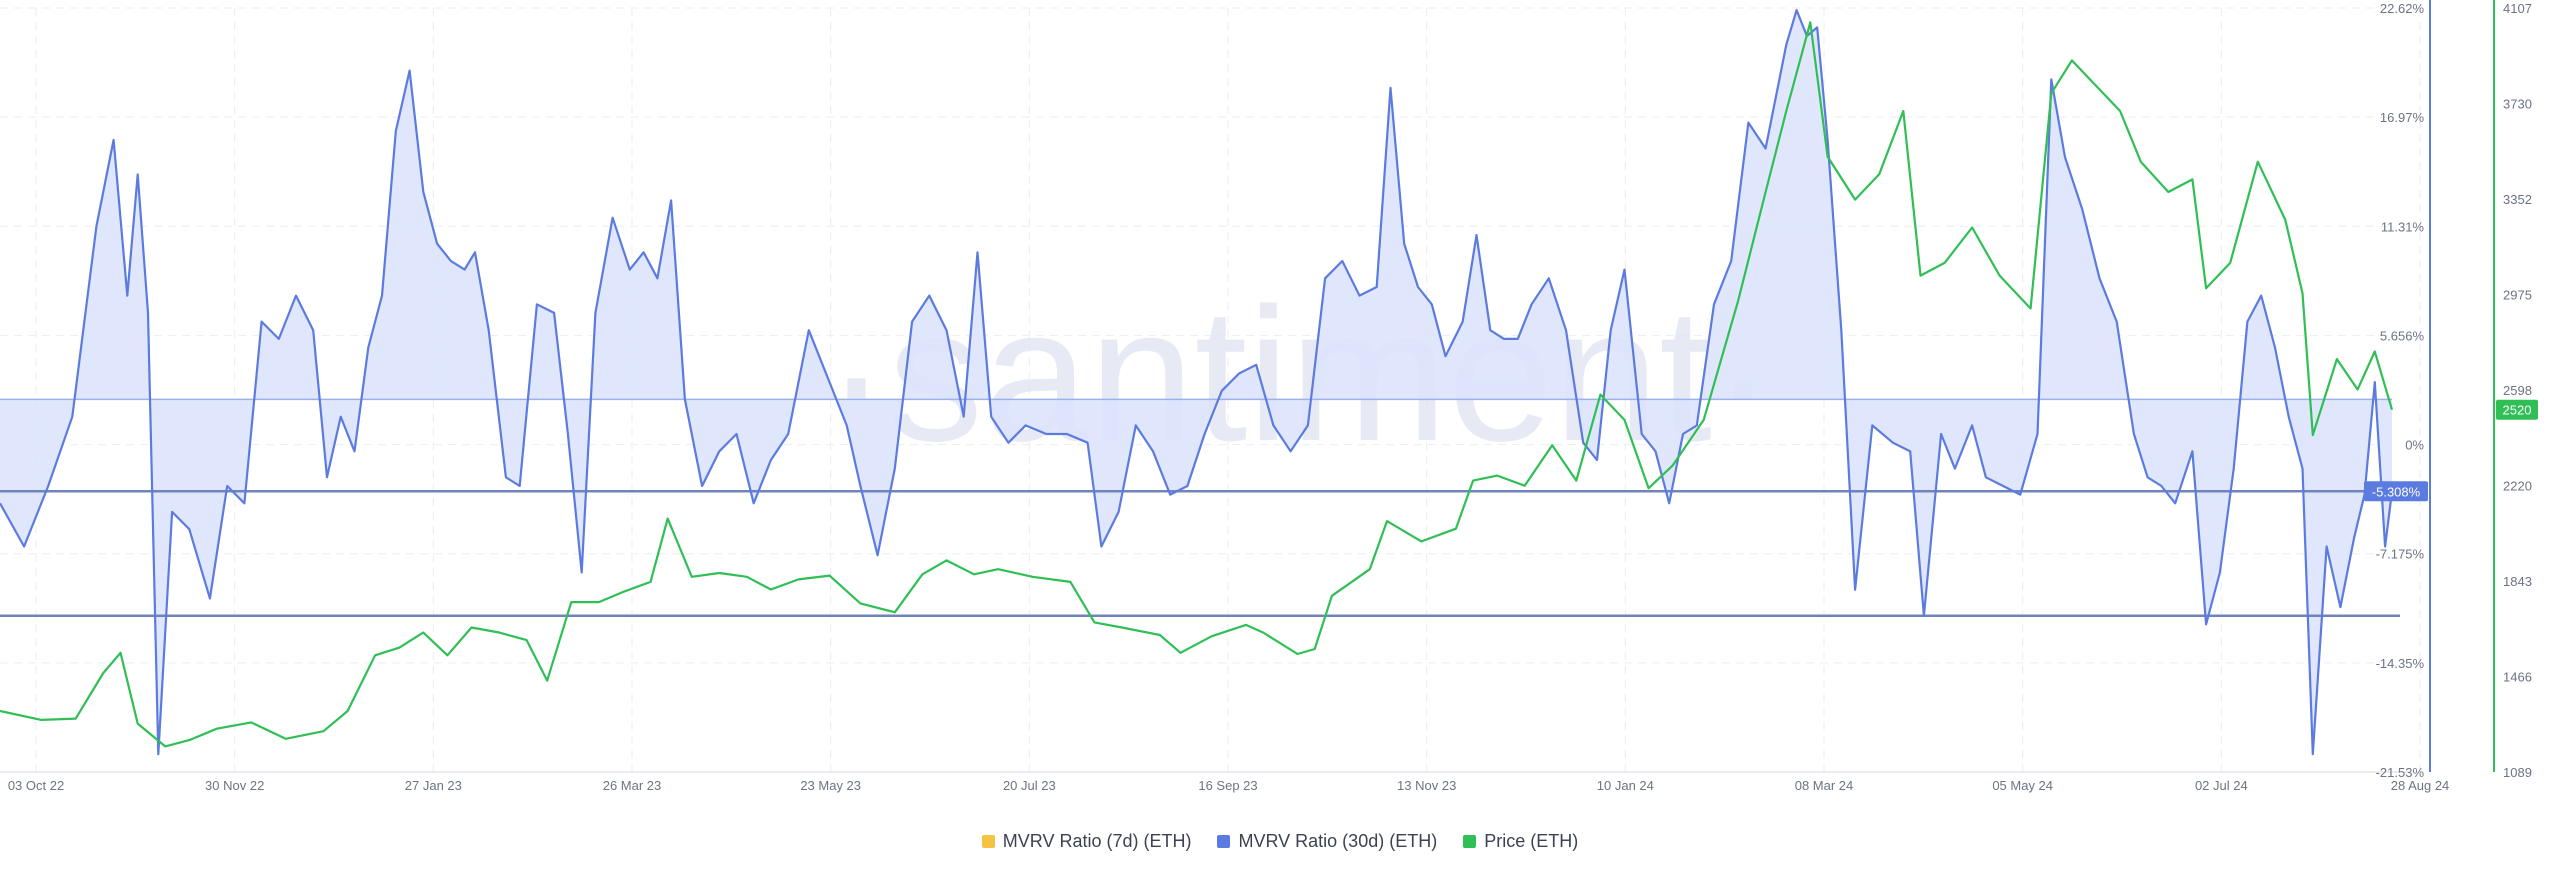  What do you see at coordinates (2517, 104) in the screenshot?
I see `price-tick-label: 3730` at bounding box center [2517, 104].